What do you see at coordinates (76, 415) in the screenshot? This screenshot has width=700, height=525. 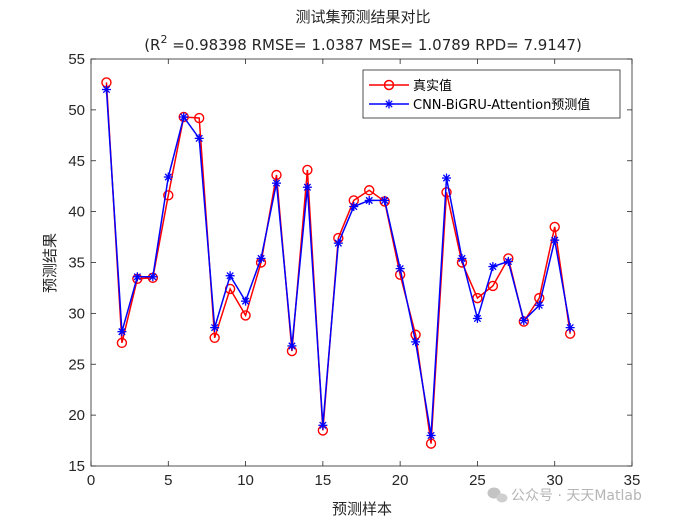 I see `y-tick-label: 20` at bounding box center [76, 415].